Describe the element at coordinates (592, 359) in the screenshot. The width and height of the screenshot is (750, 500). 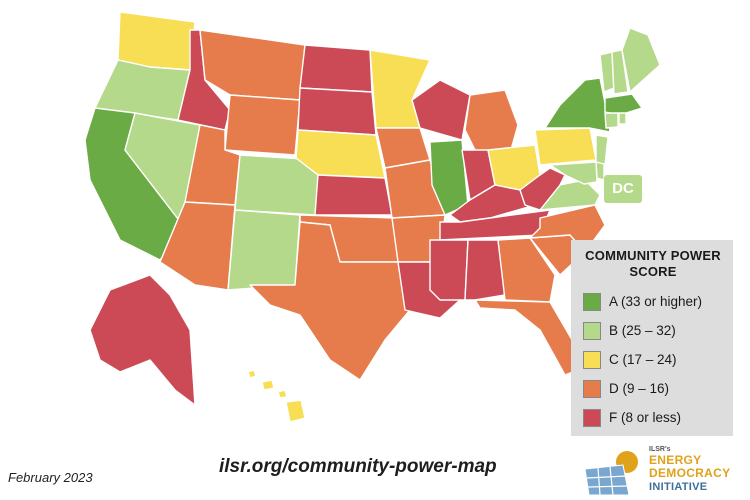
I see `swatch-c` at that location.